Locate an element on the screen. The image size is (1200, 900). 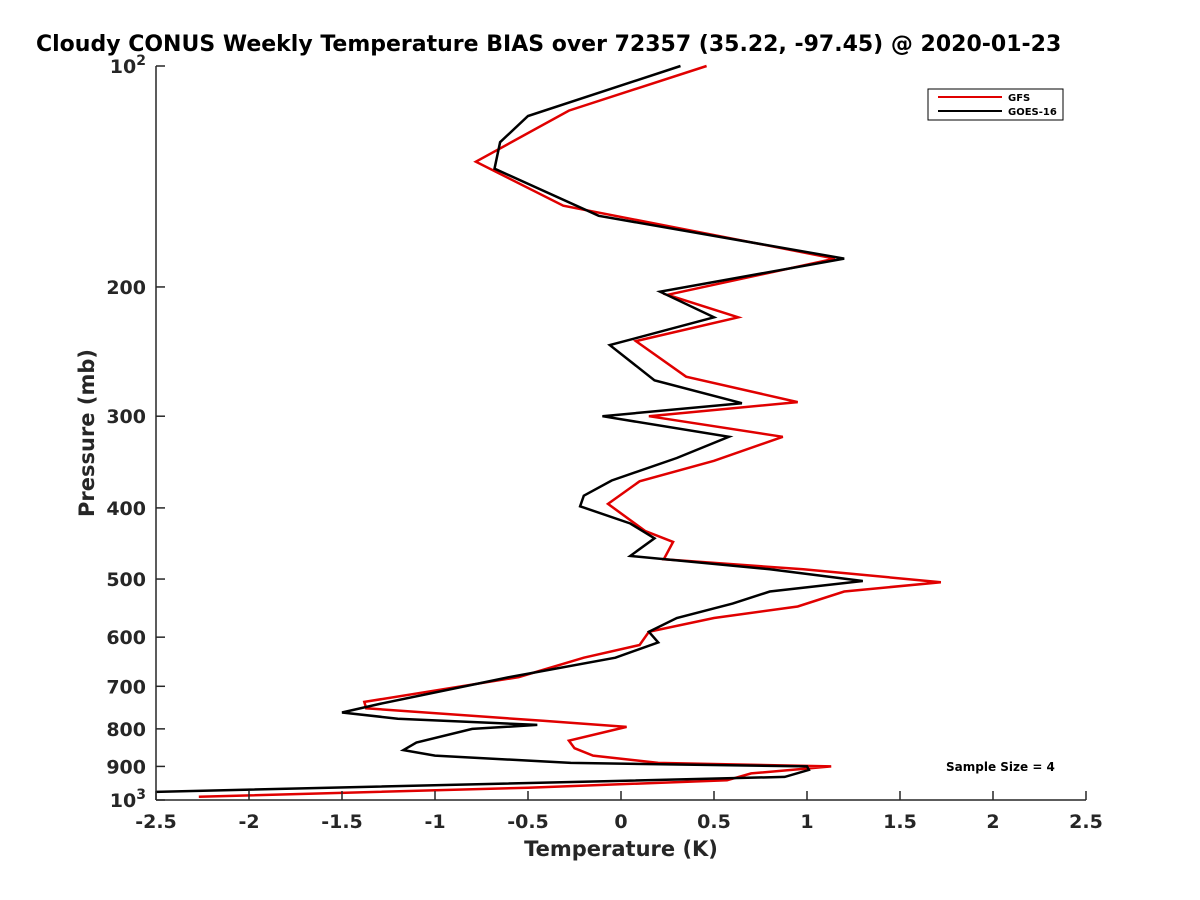
y-tick-label: 900 is located at coordinates (126, 767).